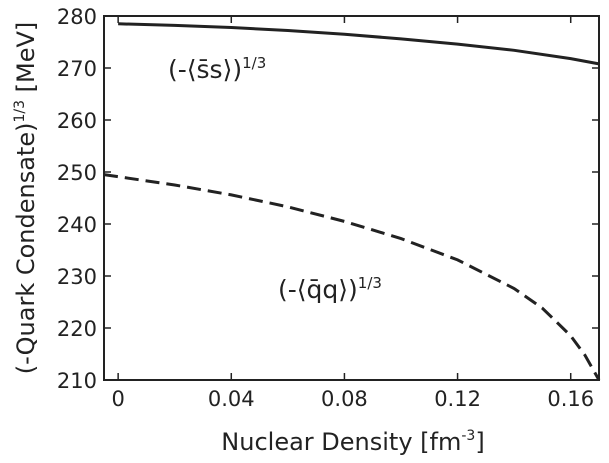  What do you see at coordinates (77, 381) in the screenshot?
I see `y-tick-label: 210` at bounding box center [77, 381].